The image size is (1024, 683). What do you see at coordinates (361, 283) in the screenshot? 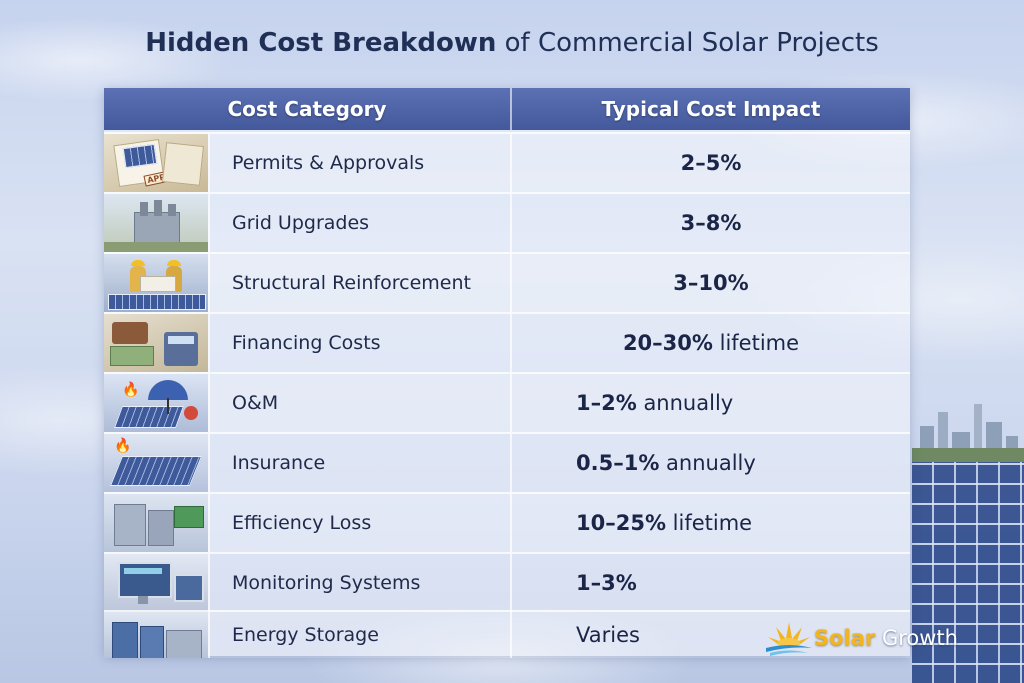
I see `cost-category-cell: Structural Reinforcement` at bounding box center [361, 283].